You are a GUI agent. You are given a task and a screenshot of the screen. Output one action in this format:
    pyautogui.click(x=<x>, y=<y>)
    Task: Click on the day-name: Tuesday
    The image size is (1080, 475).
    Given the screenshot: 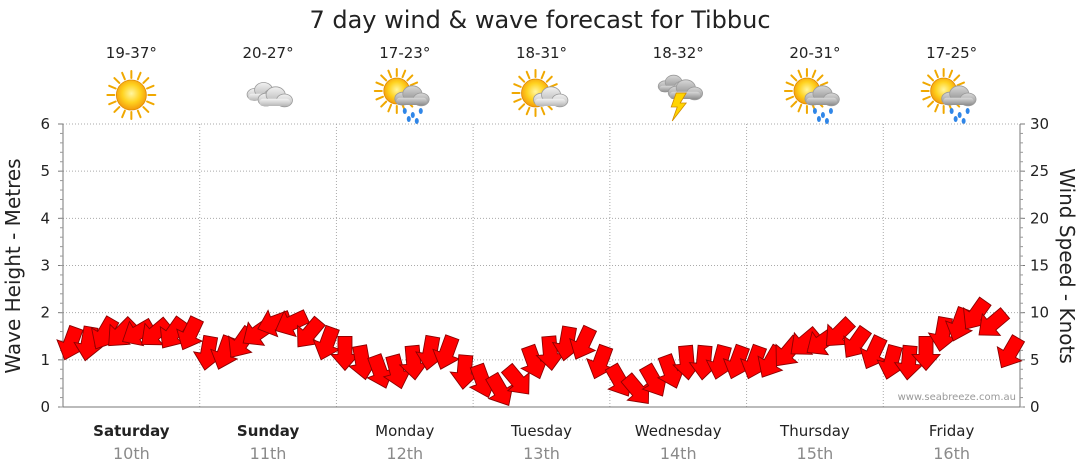 What is the action you would take?
    pyautogui.click(x=541, y=431)
    